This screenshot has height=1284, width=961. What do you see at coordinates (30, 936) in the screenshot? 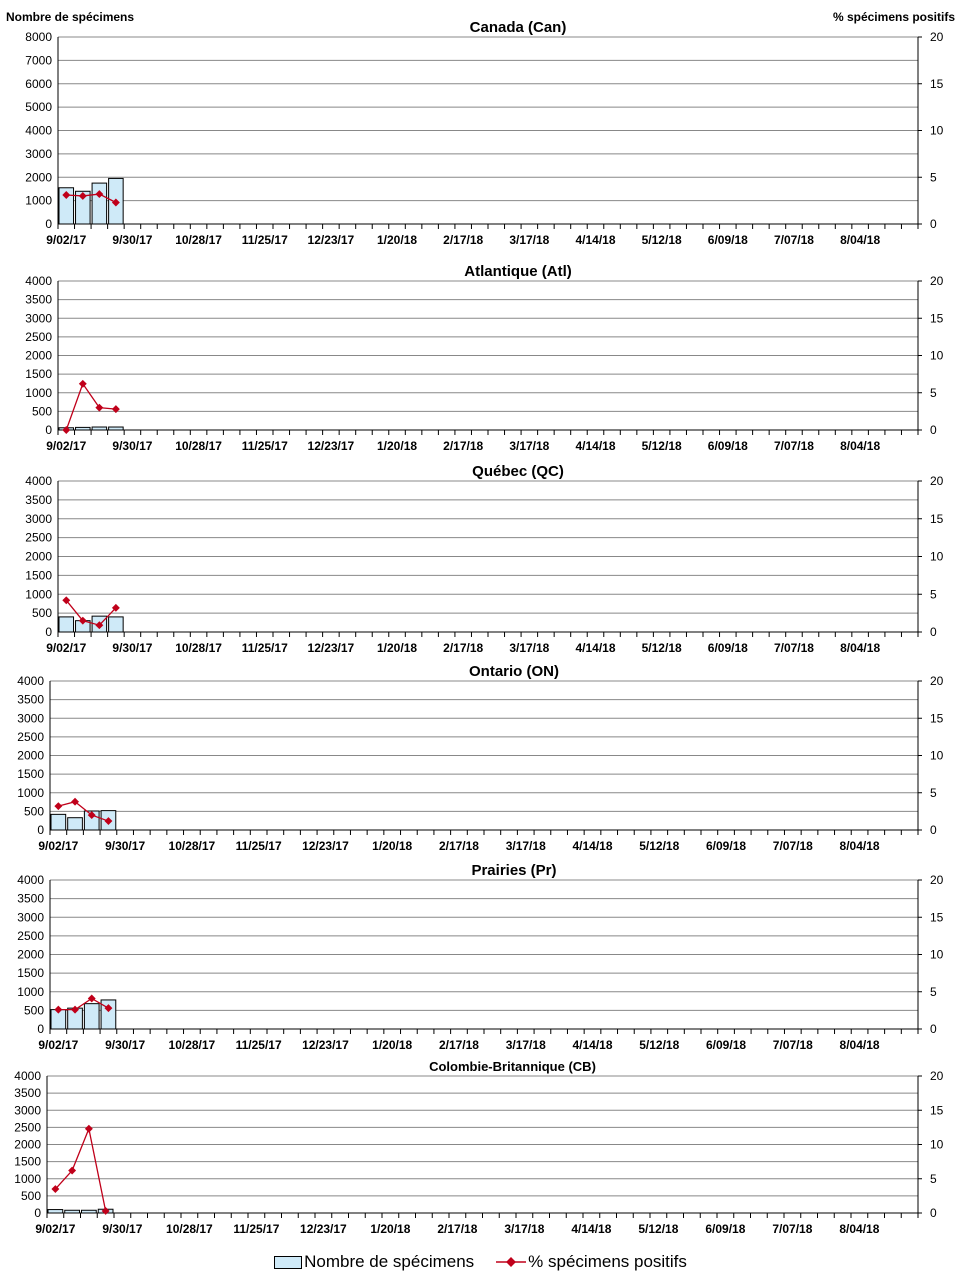
I see `y-left-tick-label: 2500` at bounding box center [30, 936].